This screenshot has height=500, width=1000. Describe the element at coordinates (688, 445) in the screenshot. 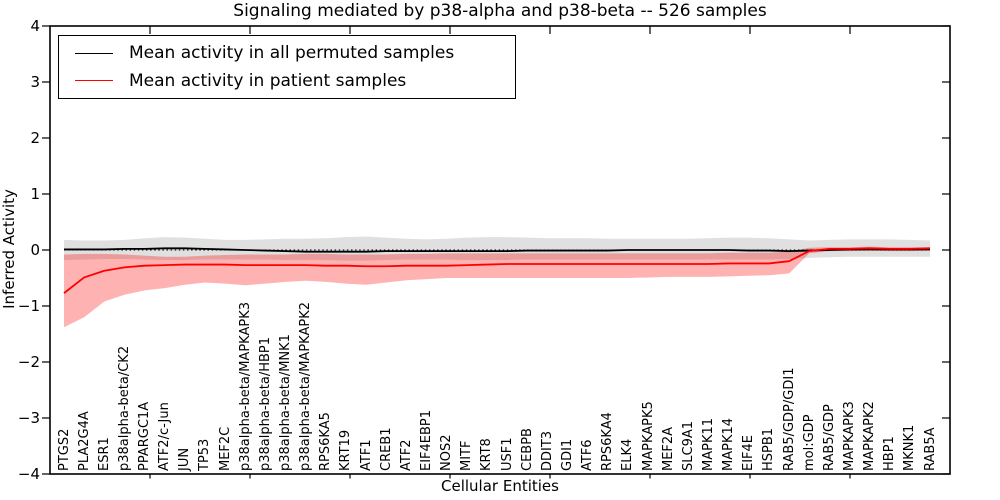

I see `x-tick-label: SLC9A1` at that location.